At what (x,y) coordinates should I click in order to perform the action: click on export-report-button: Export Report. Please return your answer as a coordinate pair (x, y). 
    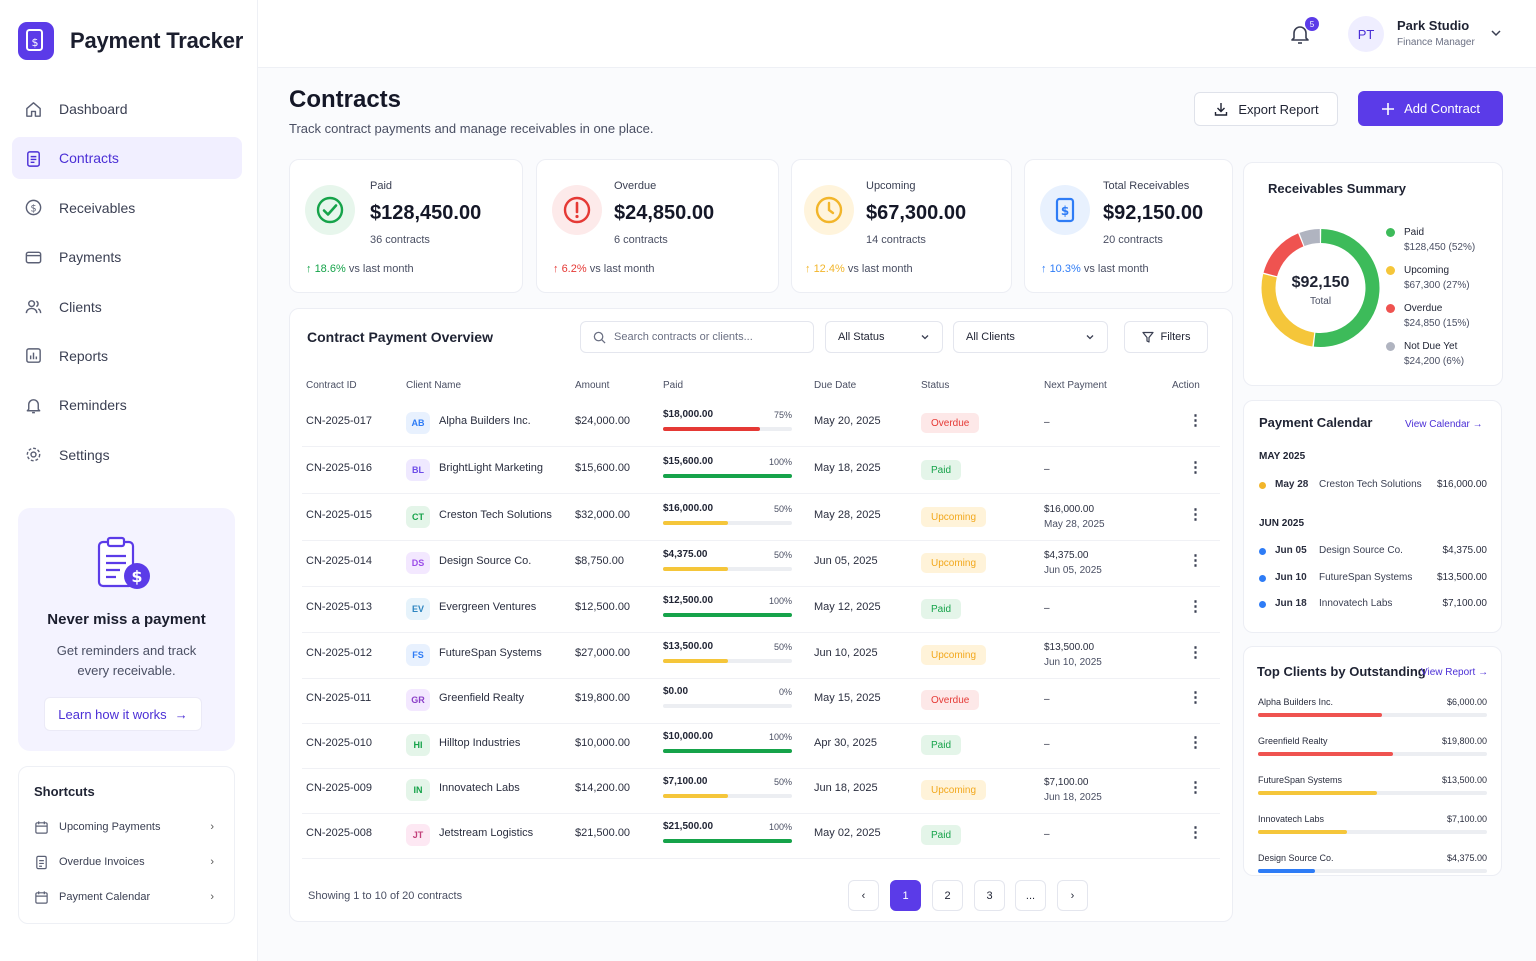
    Looking at the image, I should click on (1266, 109).